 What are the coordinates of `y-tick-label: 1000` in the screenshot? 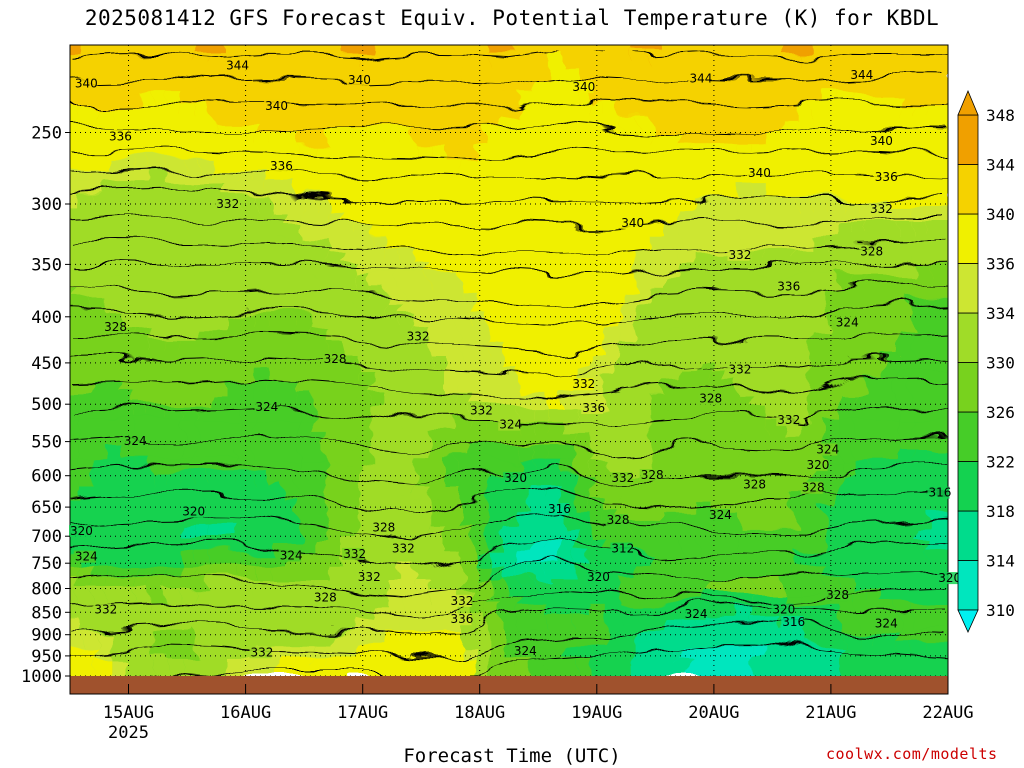 It's located at (41, 677).